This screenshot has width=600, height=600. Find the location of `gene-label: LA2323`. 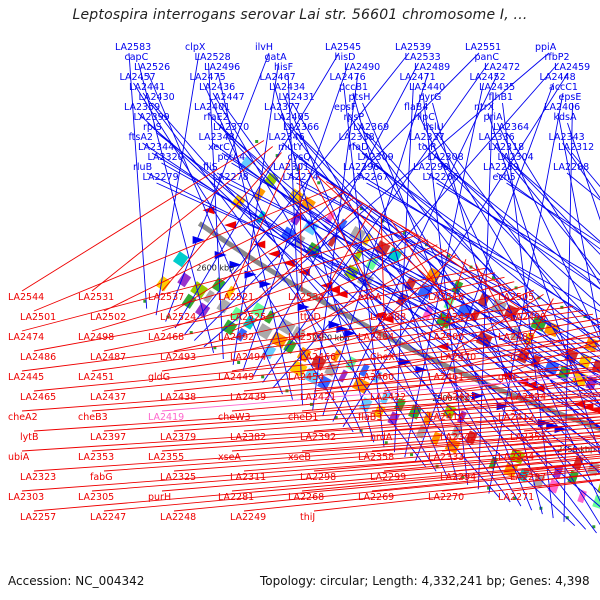

gene-label: LA2323 is located at coordinates (38, 477).